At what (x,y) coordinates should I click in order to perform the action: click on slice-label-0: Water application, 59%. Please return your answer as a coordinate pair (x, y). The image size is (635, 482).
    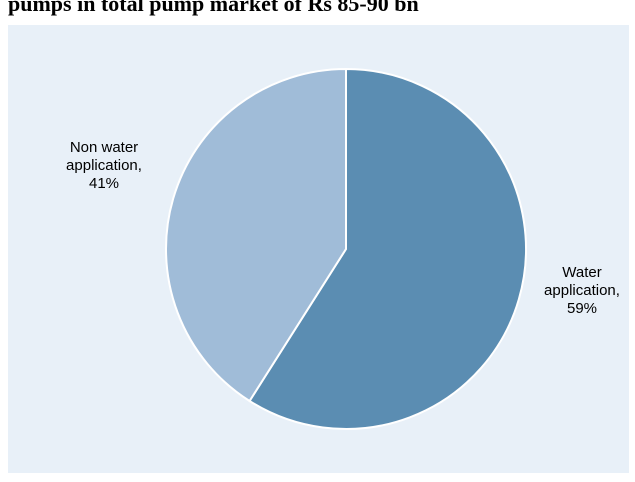
    Looking at the image, I should click on (582, 290).